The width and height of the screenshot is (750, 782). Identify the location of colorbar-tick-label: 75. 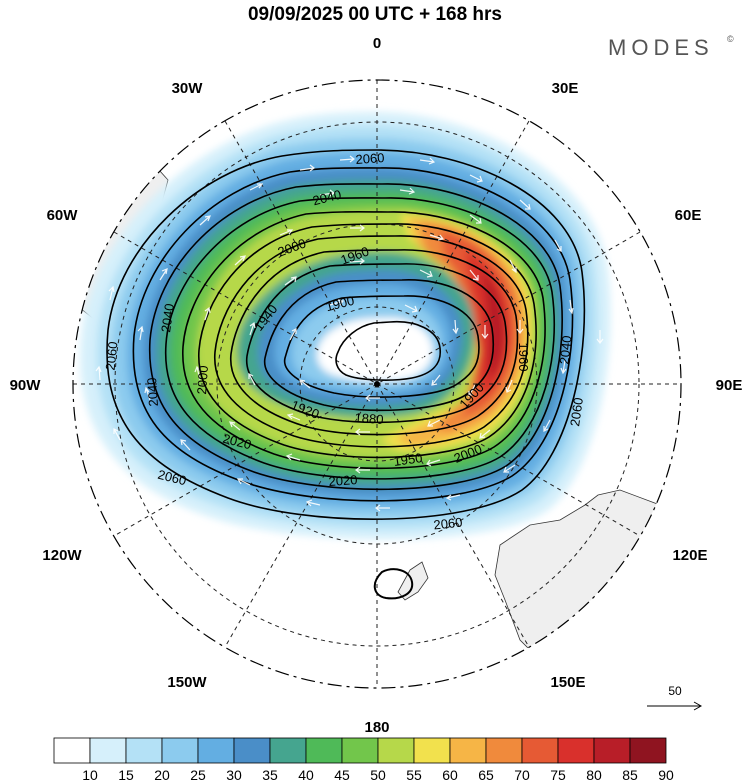
(558, 774).